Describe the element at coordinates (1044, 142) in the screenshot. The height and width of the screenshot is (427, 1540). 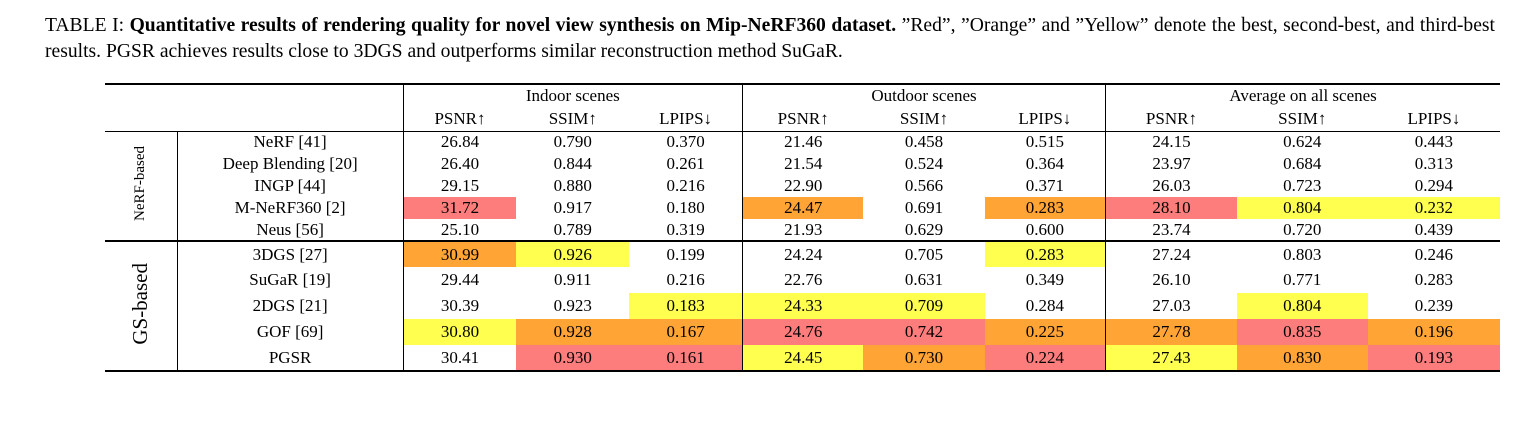
I see `metric-value: 0.515` at that location.